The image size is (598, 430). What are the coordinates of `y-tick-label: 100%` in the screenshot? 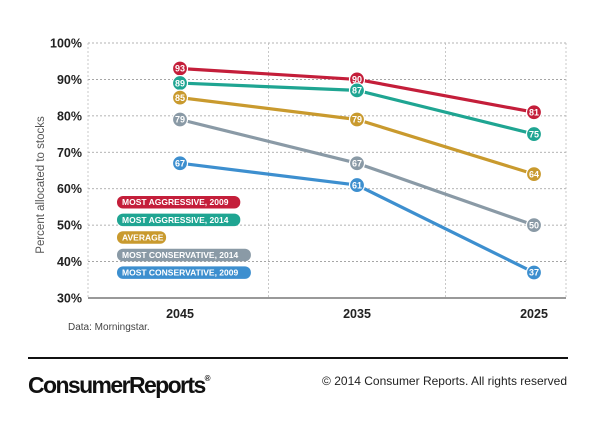 It's located at (66, 44).